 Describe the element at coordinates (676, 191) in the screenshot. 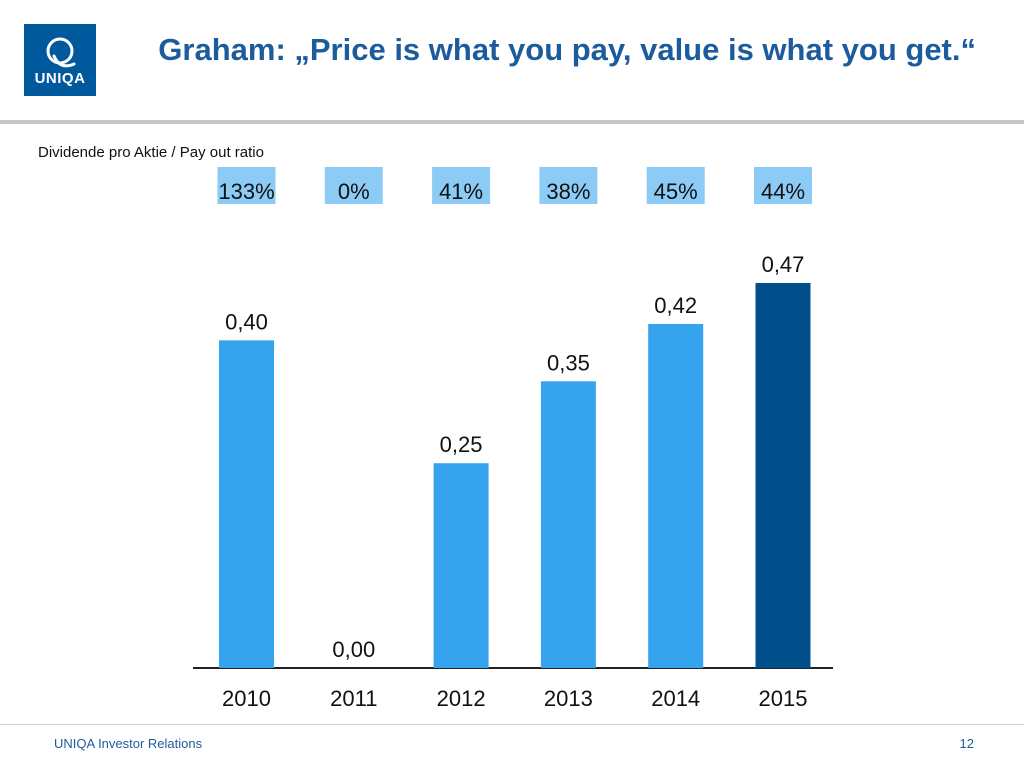

I see `payout-ratio-label: 45%` at that location.